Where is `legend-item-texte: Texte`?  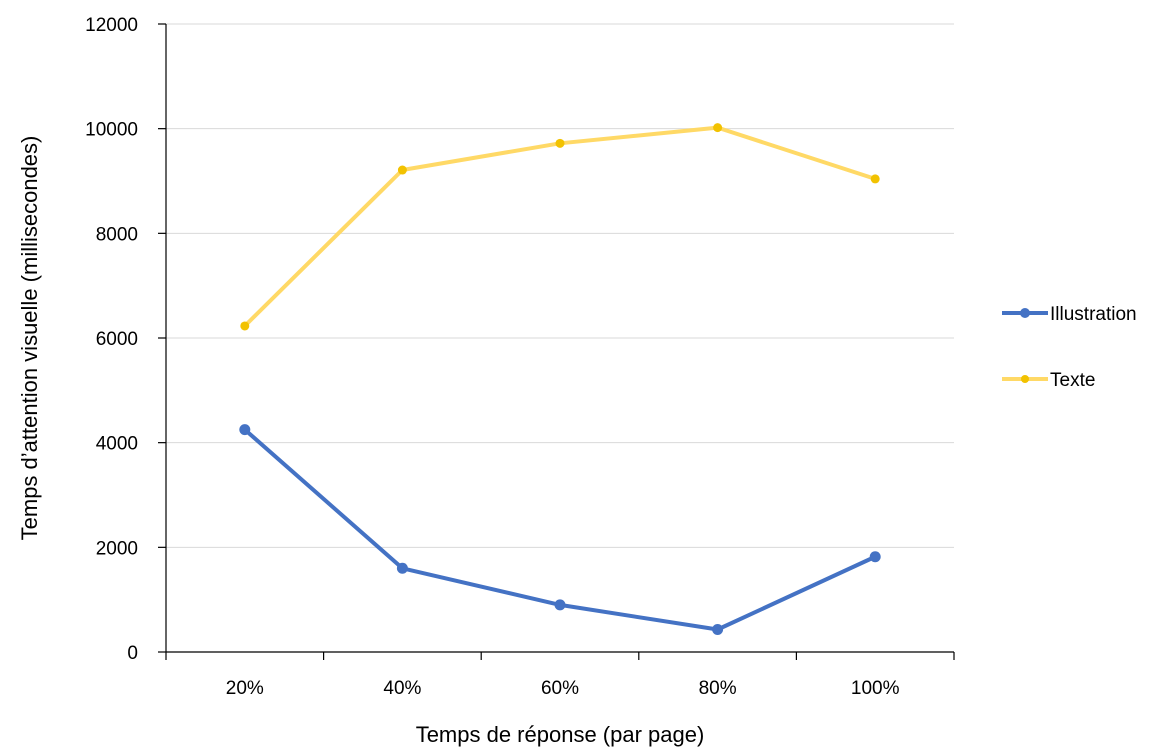 legend-item-texte: Texte is located at coordinates (1048, 380).